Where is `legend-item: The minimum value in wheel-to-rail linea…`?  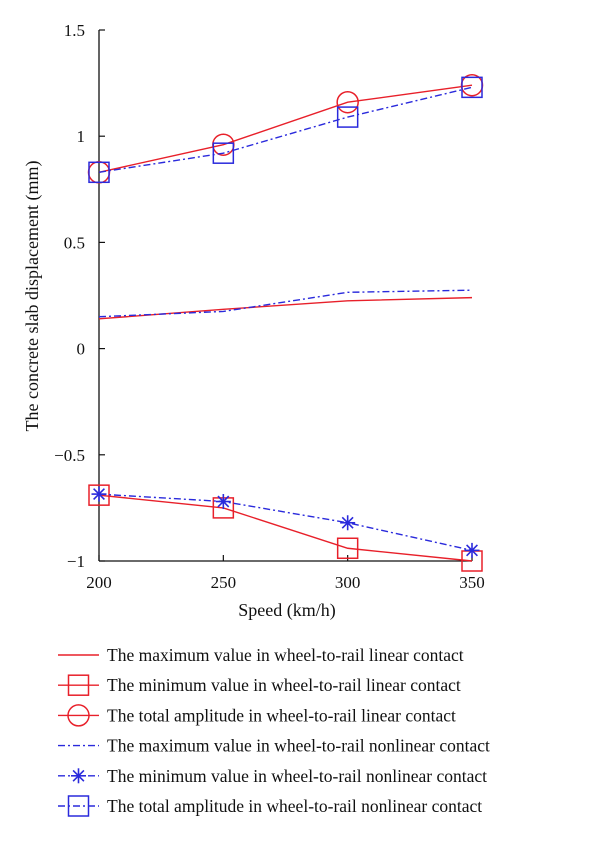 legend-item: The minimum value in wheel-to-rail linea… is located at coordinates (259, 685).